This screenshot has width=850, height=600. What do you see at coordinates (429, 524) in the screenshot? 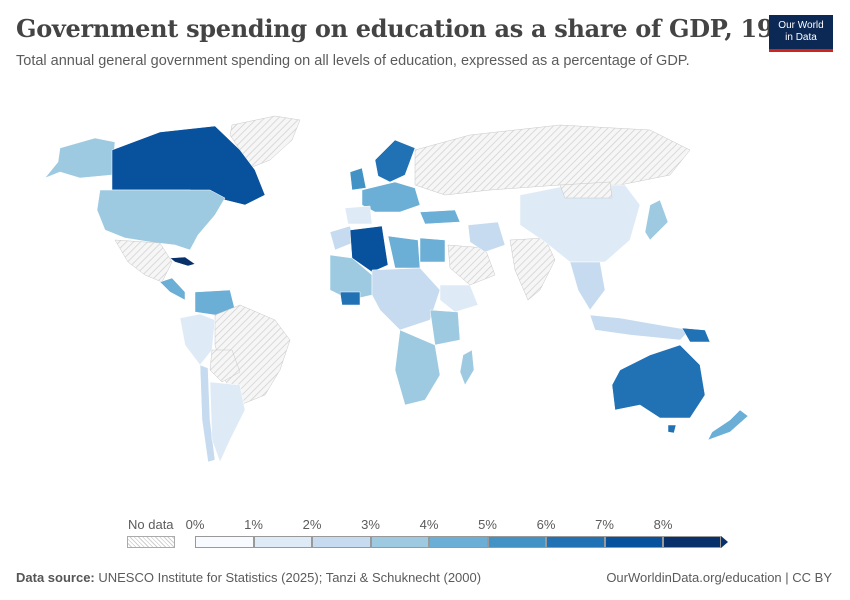
I see `legend-tick-label: 4%` at bounding box center [429, 524].